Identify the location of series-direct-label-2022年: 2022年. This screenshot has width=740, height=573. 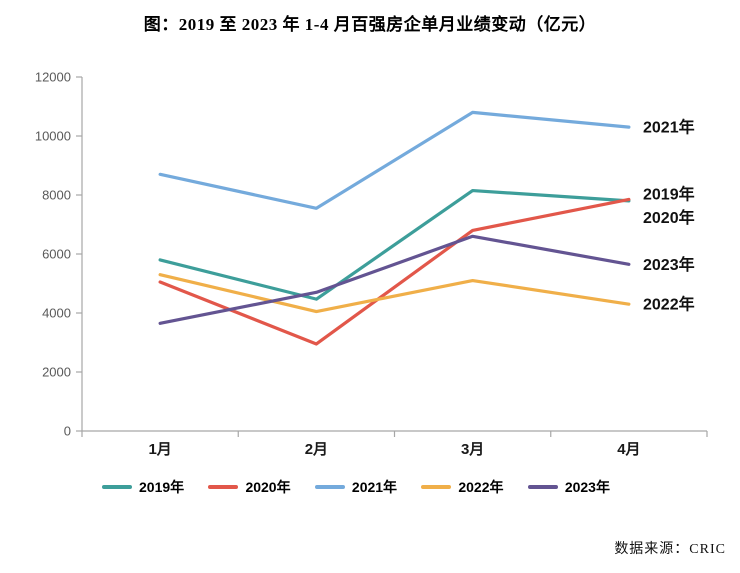
(669, 304).